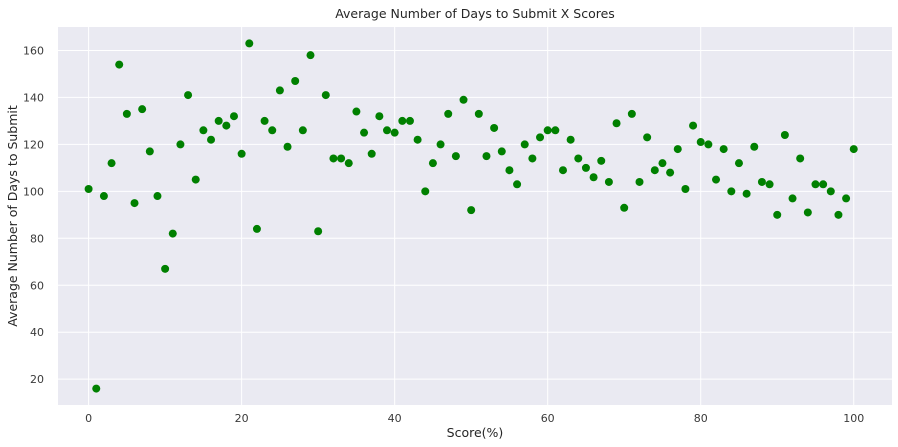  Describe the element at coordinates (37, 238) in the screenshot. I see `y-tick-label: 80` at that location.